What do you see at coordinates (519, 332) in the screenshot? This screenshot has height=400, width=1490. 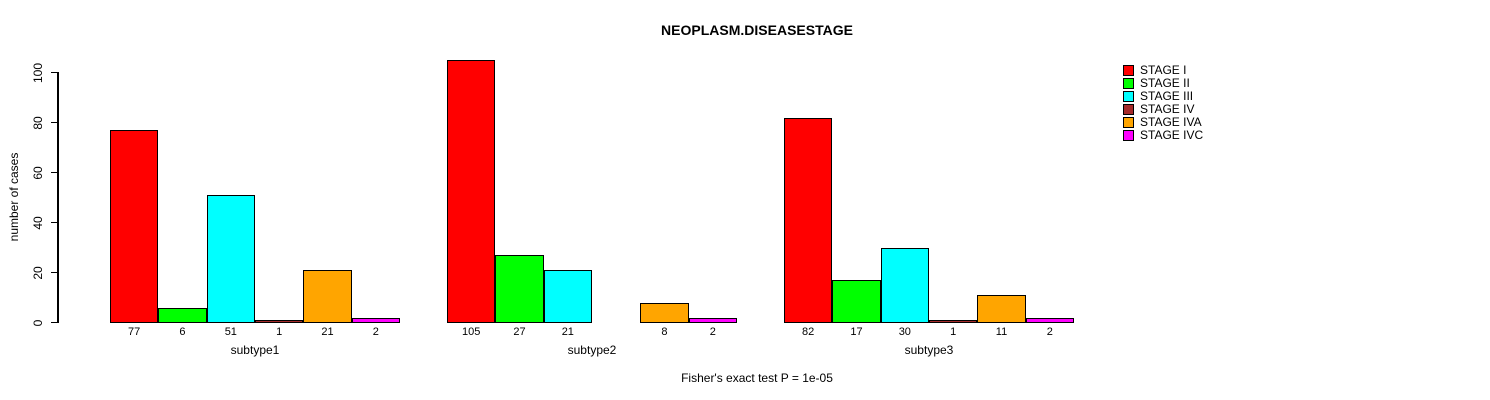 I see `bar-value-label: 27` at bounding box center [519, 332].